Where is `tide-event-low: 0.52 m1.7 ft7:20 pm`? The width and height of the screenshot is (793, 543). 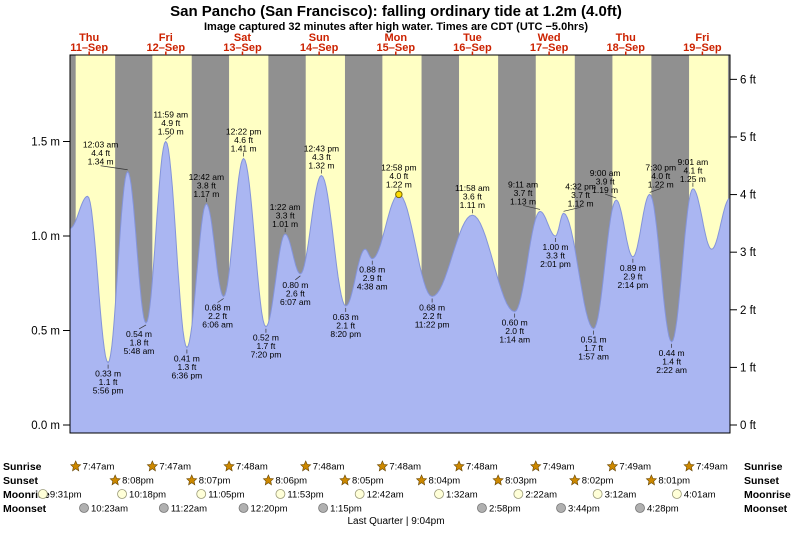
tide-event-low: 0.52 m1.7 ft7:20 pm is located at coordinates (266, 344).